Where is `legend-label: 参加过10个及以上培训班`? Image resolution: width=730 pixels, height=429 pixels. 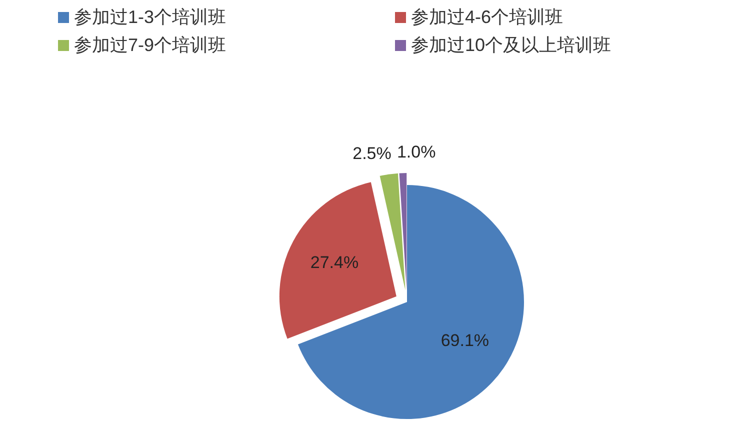 legend-label: 参加过10个及以上培训班 is located at coordinates (511, 44).